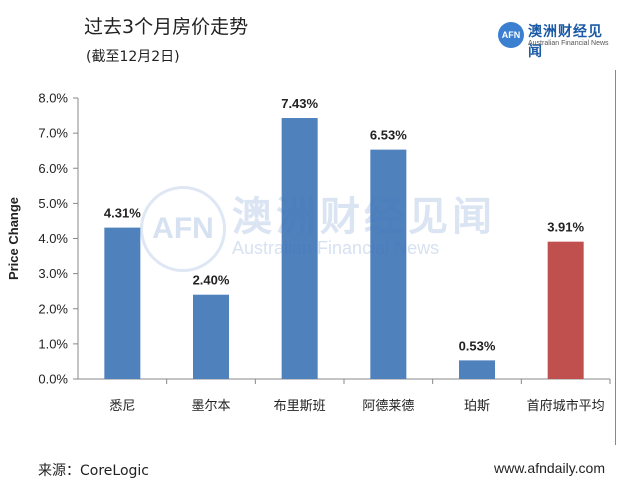 This screenshot has height=496, width=627. Describe the element at coordinates (93, 471) in the screenshot. I see `source-note: 来源：CoreLogic` at that location.